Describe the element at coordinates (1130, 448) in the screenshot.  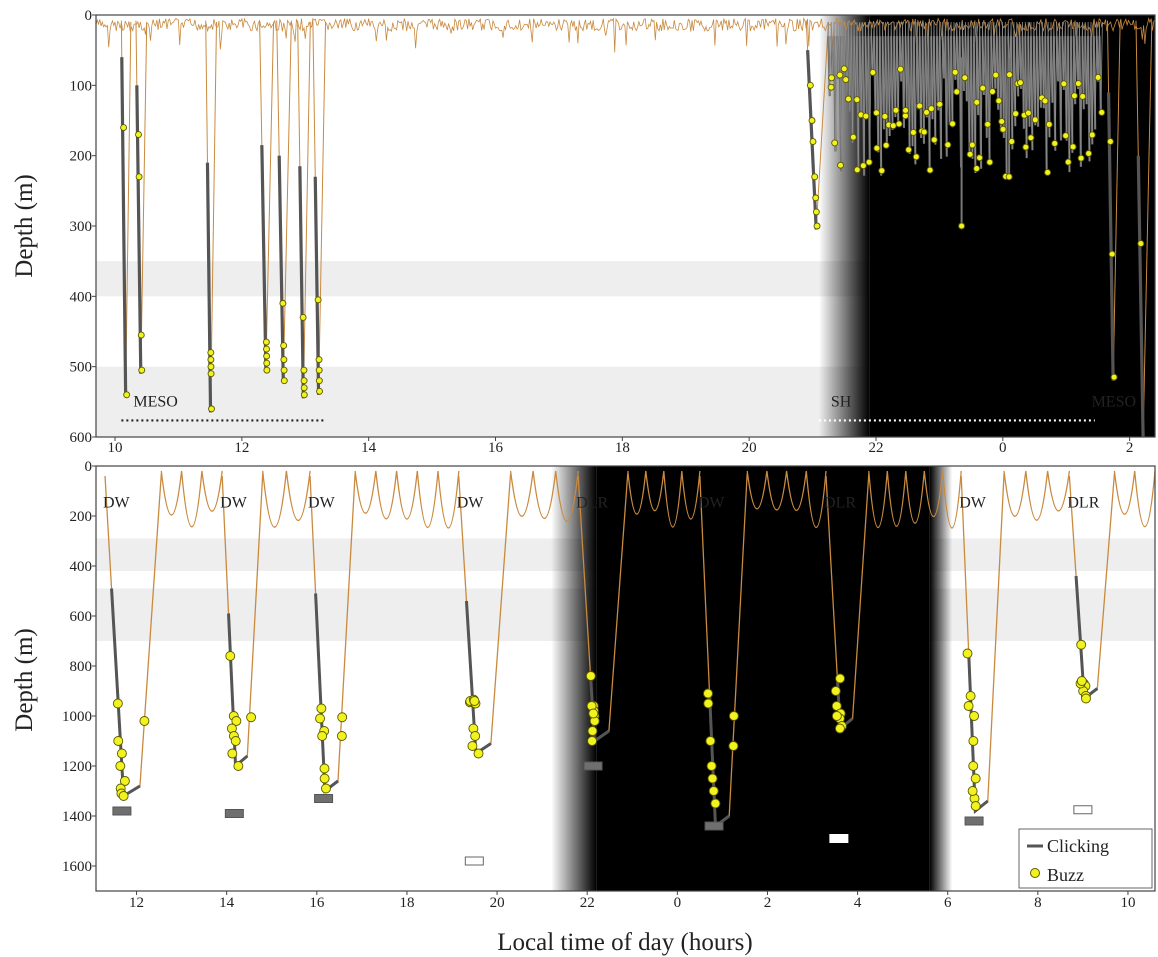
I see `top-x-tick-label: 2` at that location.